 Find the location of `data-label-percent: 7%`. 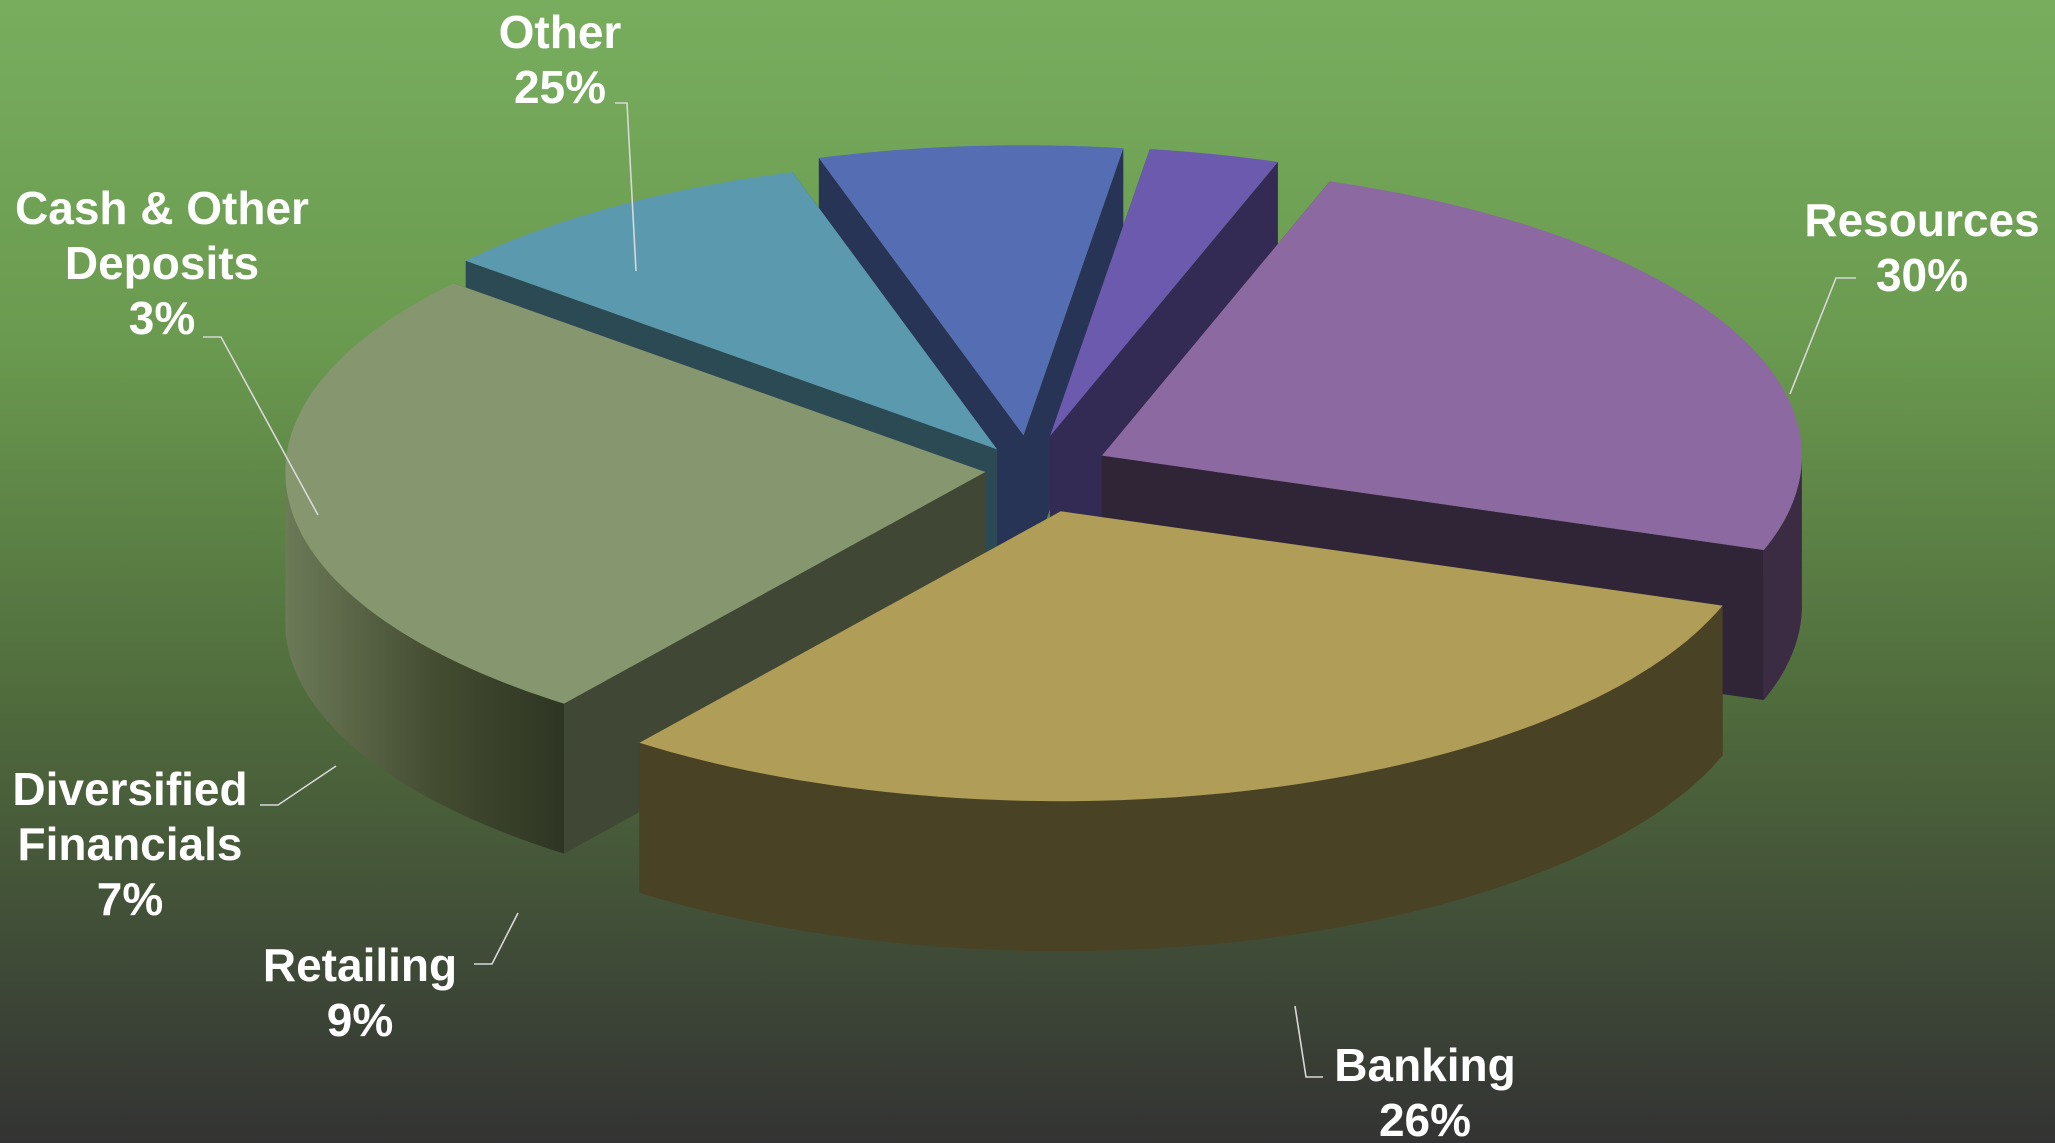

data-label-percent: 7% is located at coordinates (130, 899).